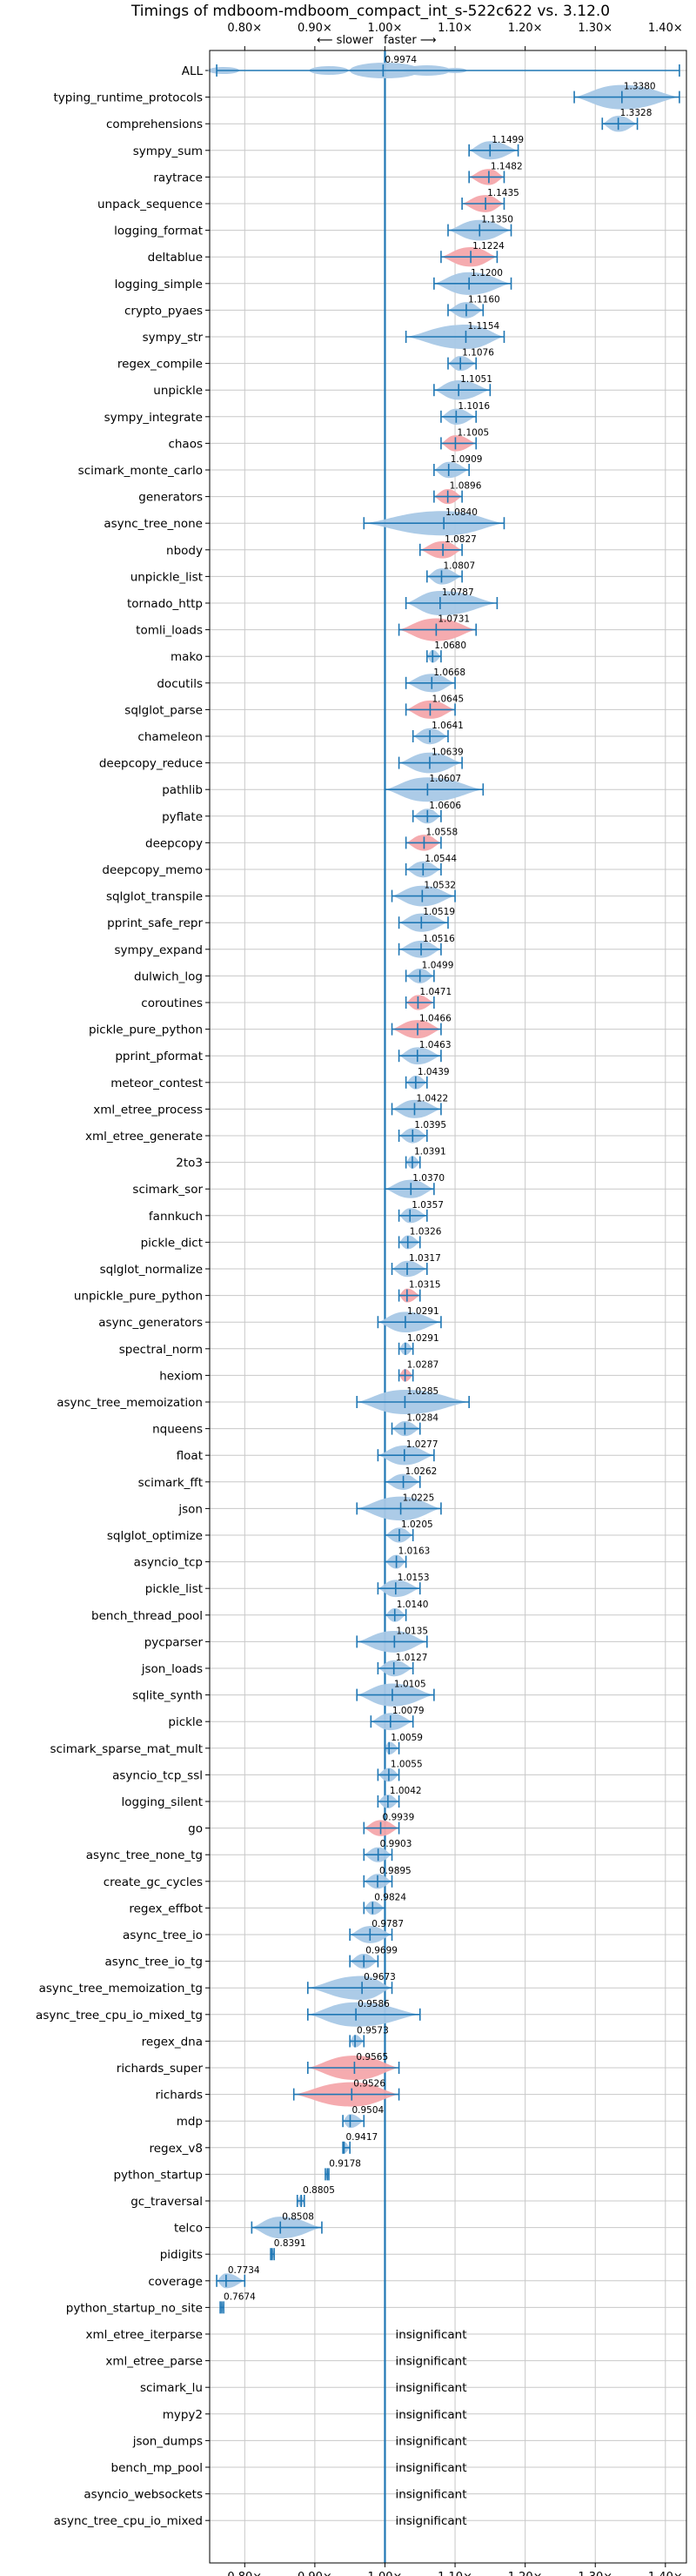 Image resolution: width=696 pixels, height=2576 pixels. I want to click on category-label: telco, so click(188, 2229).